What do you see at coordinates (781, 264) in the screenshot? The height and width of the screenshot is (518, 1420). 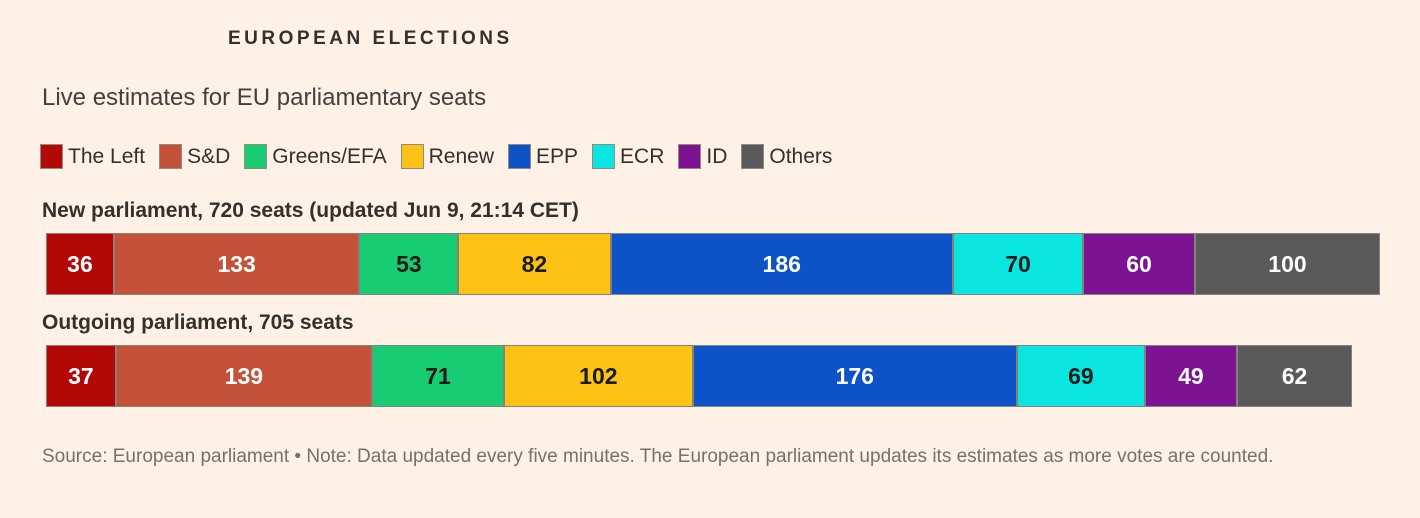 I see `bar-segment-epp: 186` at bounding box center [781, 264].